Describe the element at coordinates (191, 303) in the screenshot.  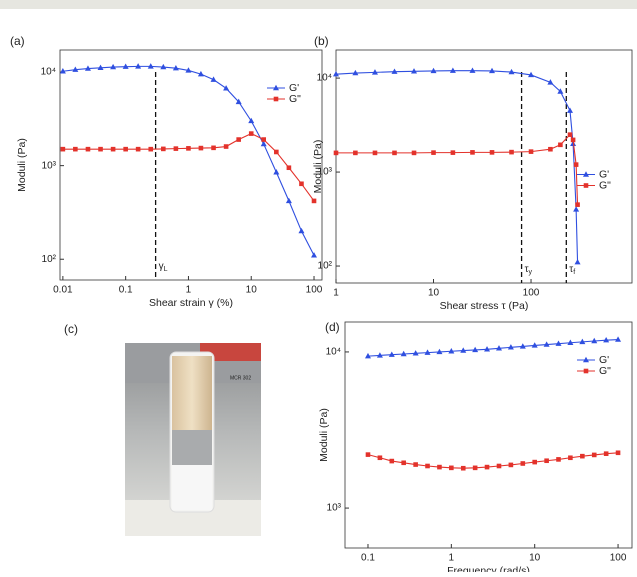
I see `x-axis-label: Shear strain γ (%)` at that location.